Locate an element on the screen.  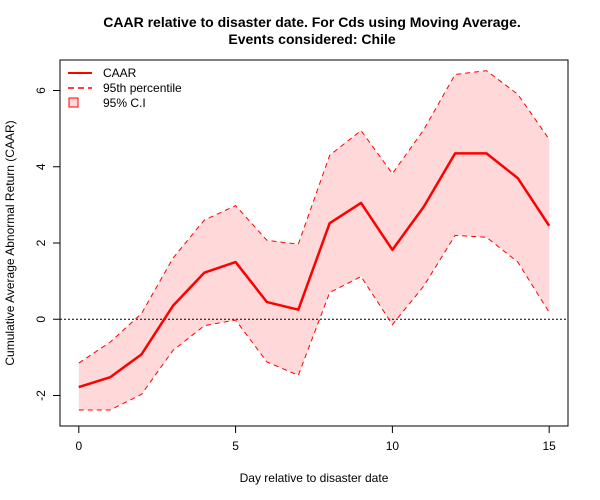
y-tick-label: 4 is located at coordinates (41, 166).